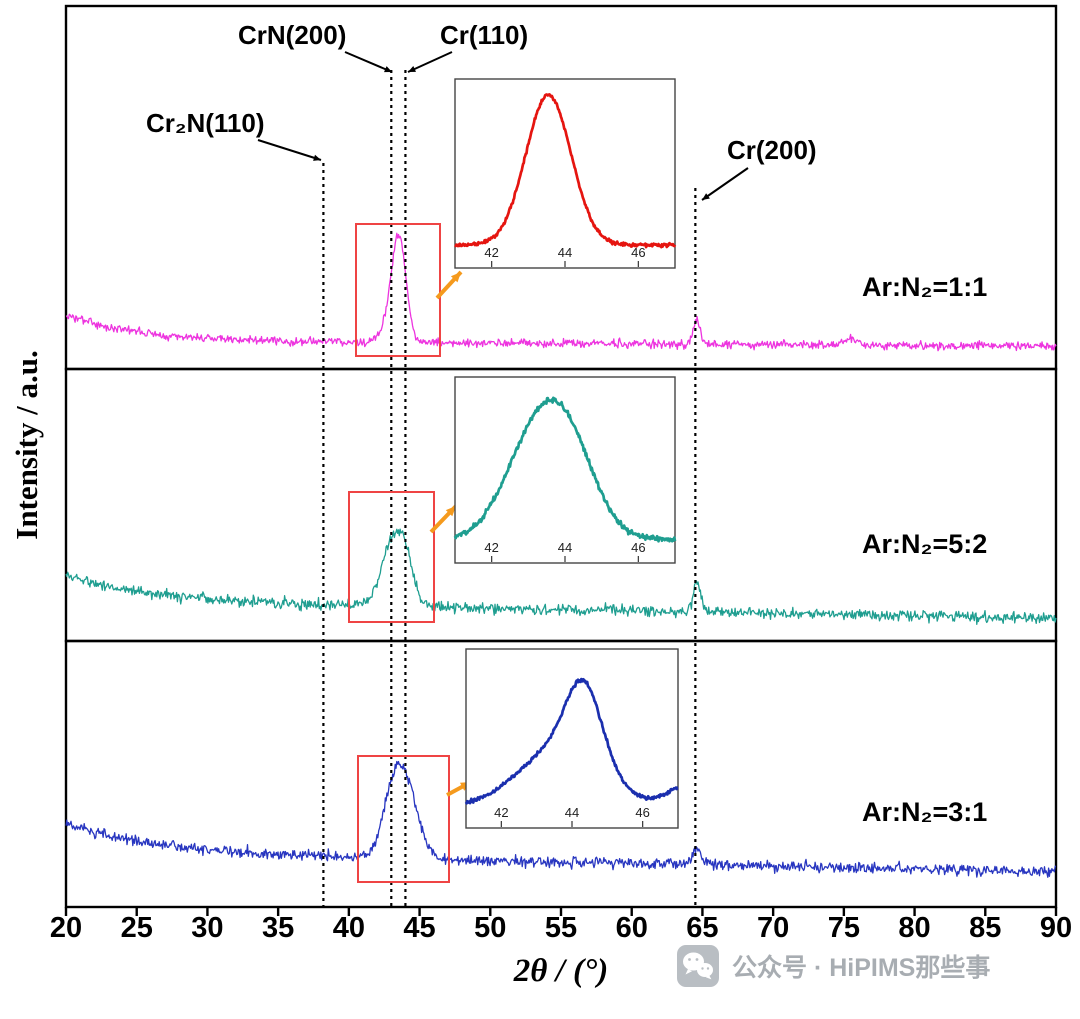 The image size is (1080, 1019). Describe the element at coordinates (772, 150) in the screenshot. I see `annotation-cr200: Cr(200)` at that location.